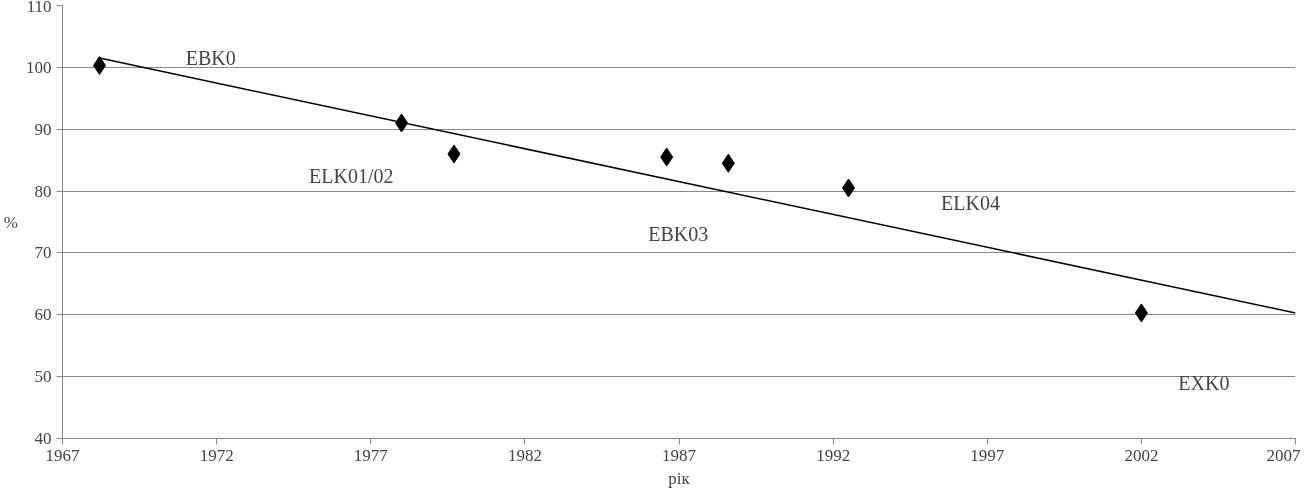 The width and height of the screenshot is (1310, 500). What do you see at coordinates (351, 175) in the screenshot?
I see `annotation: ELK01/02` at bounding box center [351, 175].